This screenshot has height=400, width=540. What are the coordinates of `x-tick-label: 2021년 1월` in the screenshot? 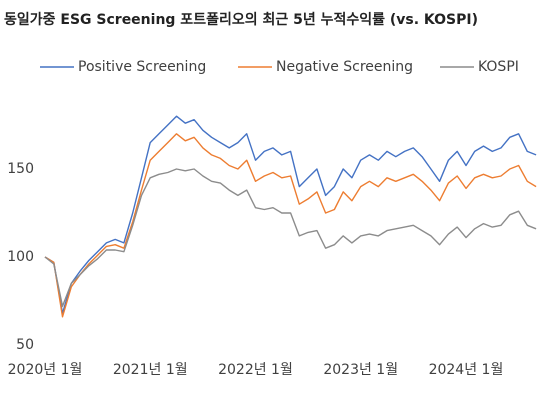 It's located at (150, 370).